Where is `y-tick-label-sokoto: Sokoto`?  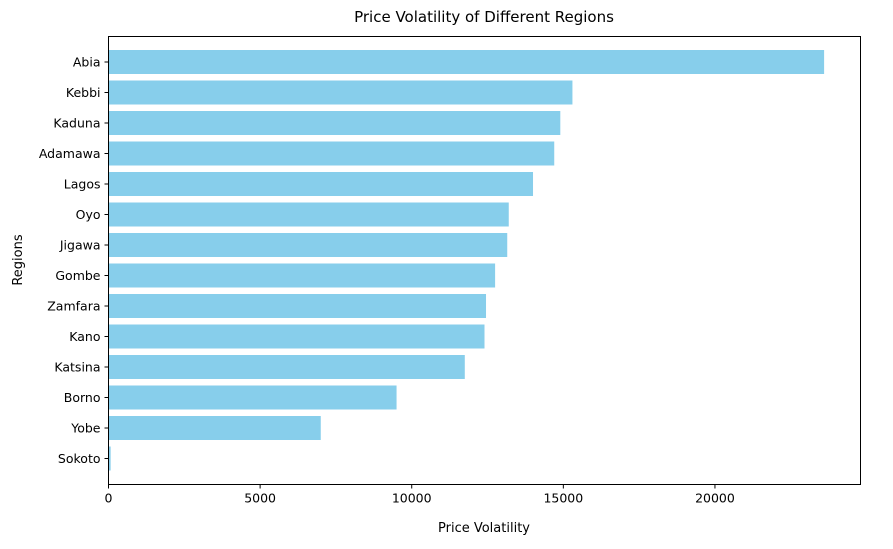
y-tick-label-sokoto: Sokoto is located at coordinates (79, 458).